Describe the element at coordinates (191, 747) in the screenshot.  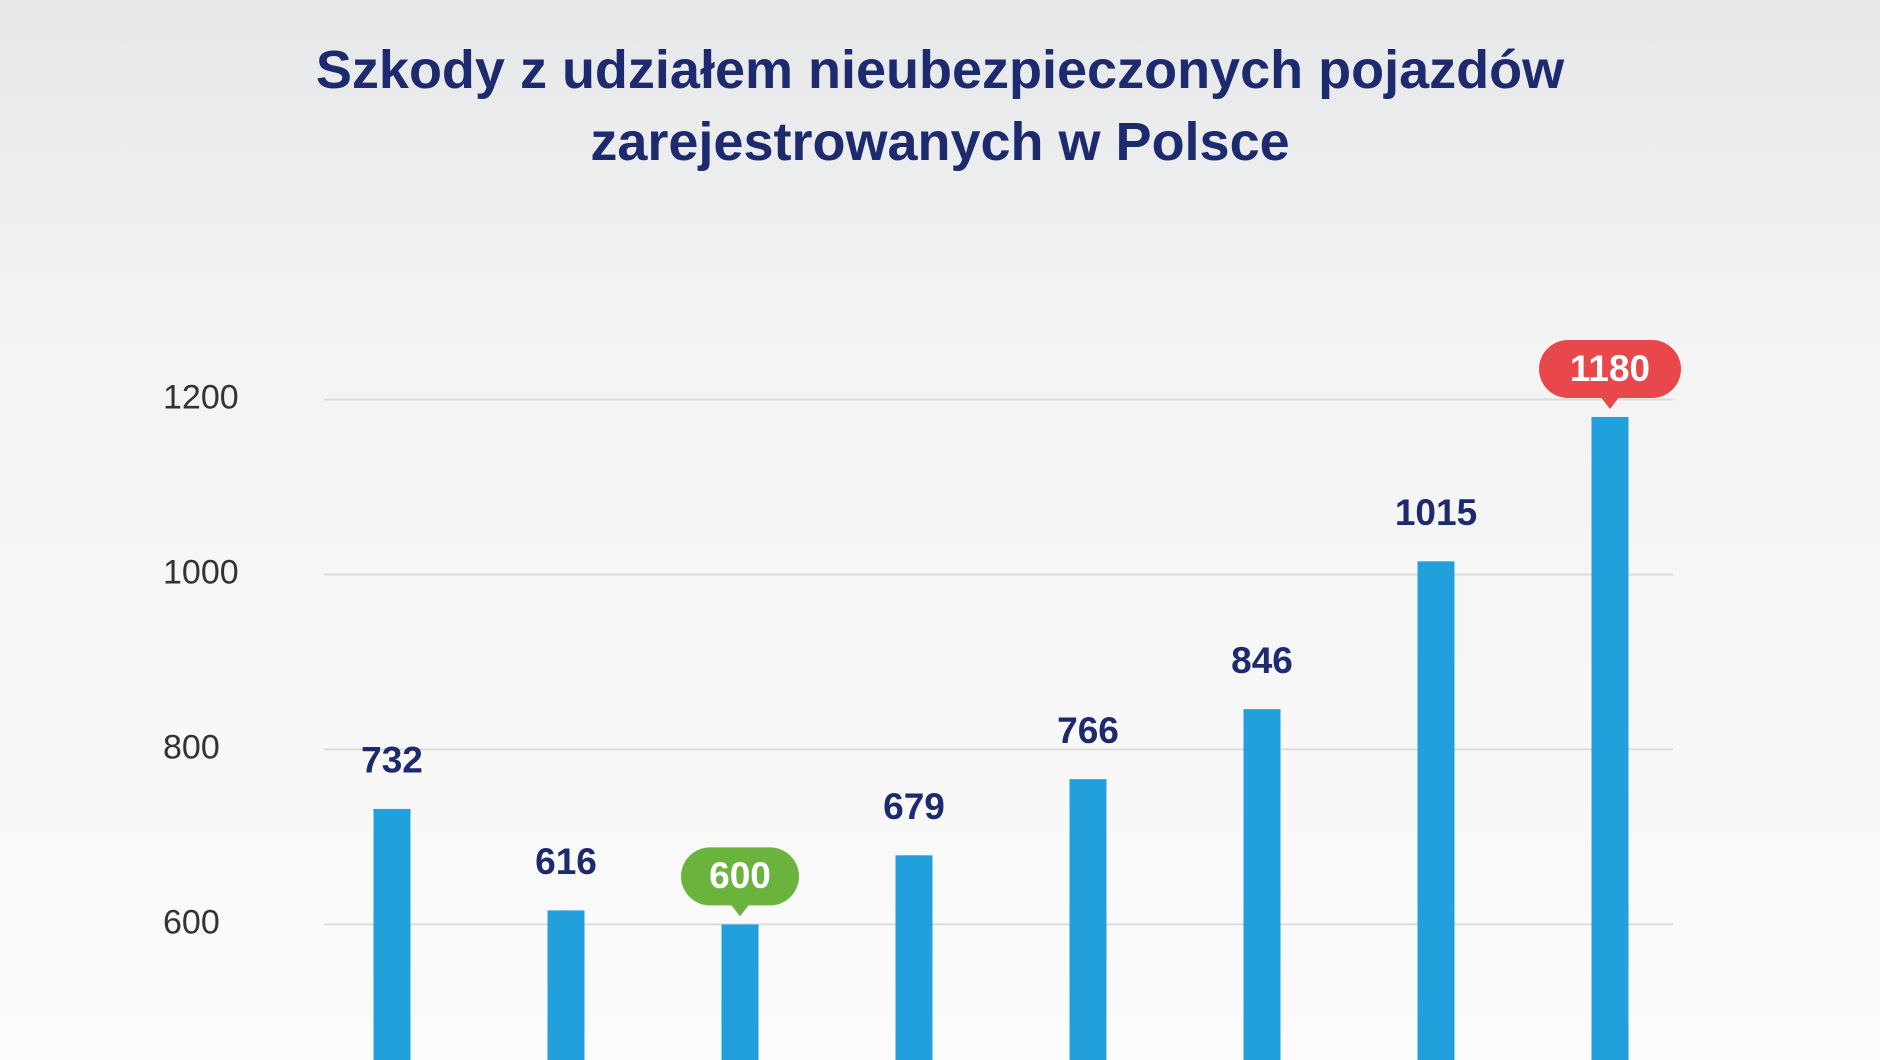
I see `y-tick-label: 800` at that location.